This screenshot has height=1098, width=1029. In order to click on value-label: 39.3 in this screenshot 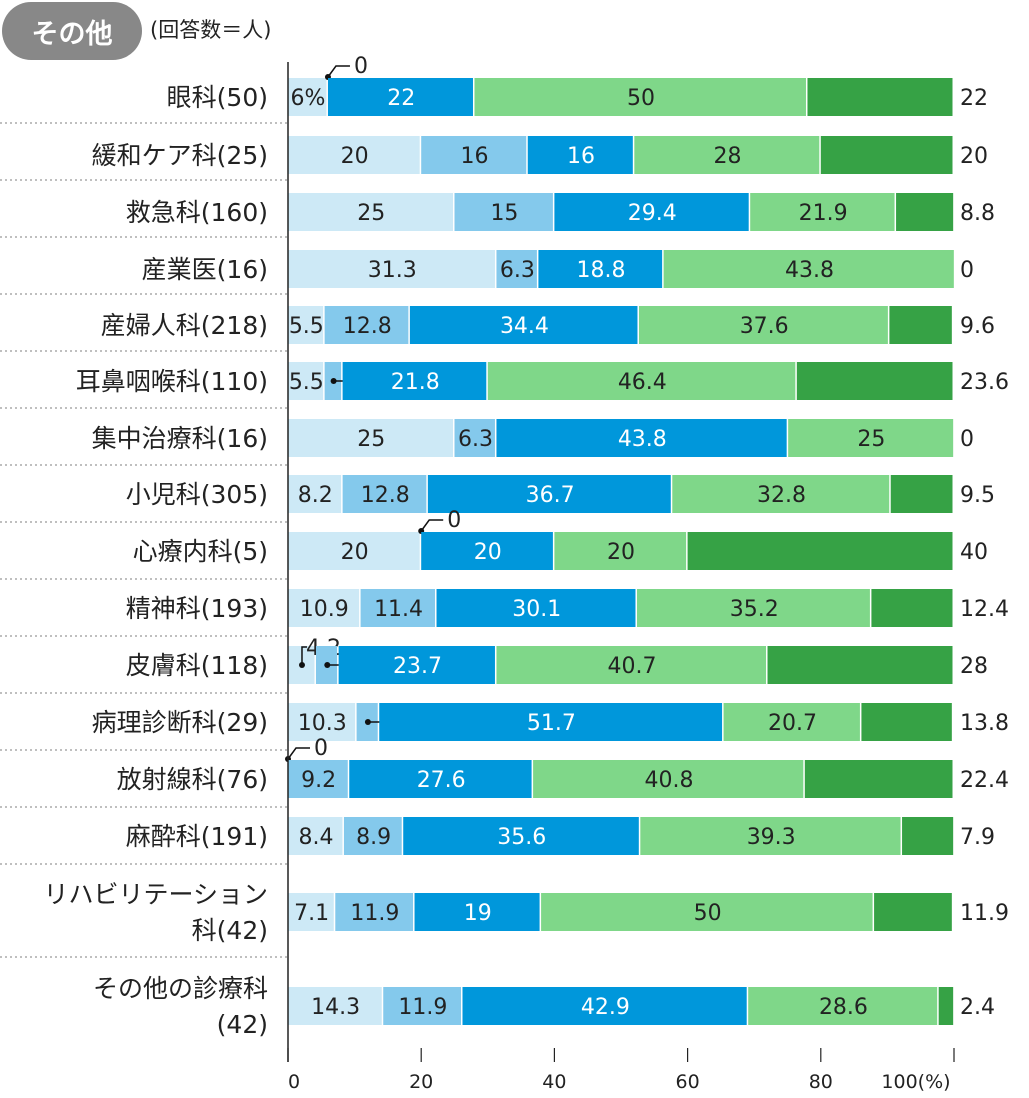, I will do `click(771, 837)`.